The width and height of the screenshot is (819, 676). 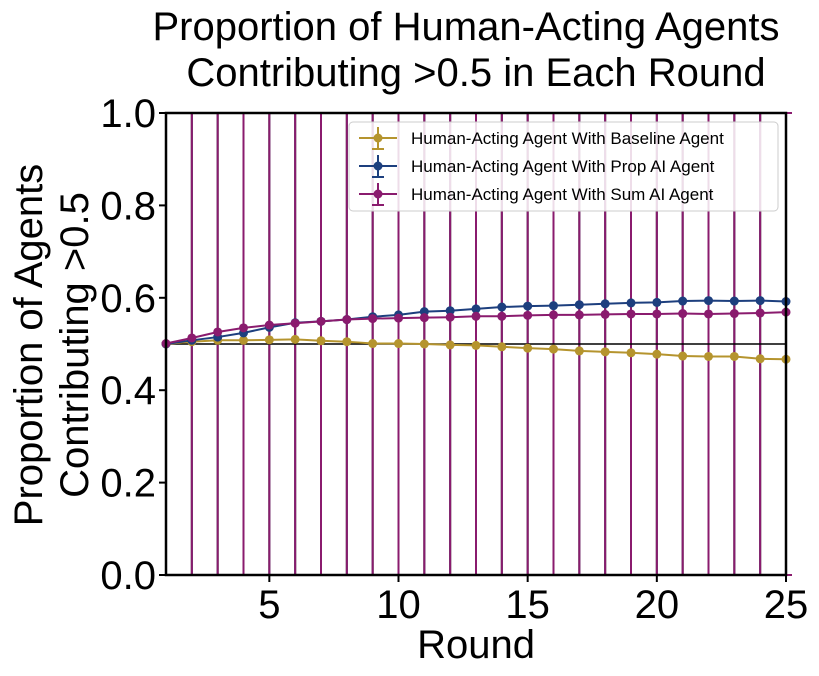 What do you see at coordinates (133, 345) in the screenshot?
I see `y-axis-ticks: 0.0 0.2 0.4 0.6 0.8 1.0` at bounding box center [133, 345].